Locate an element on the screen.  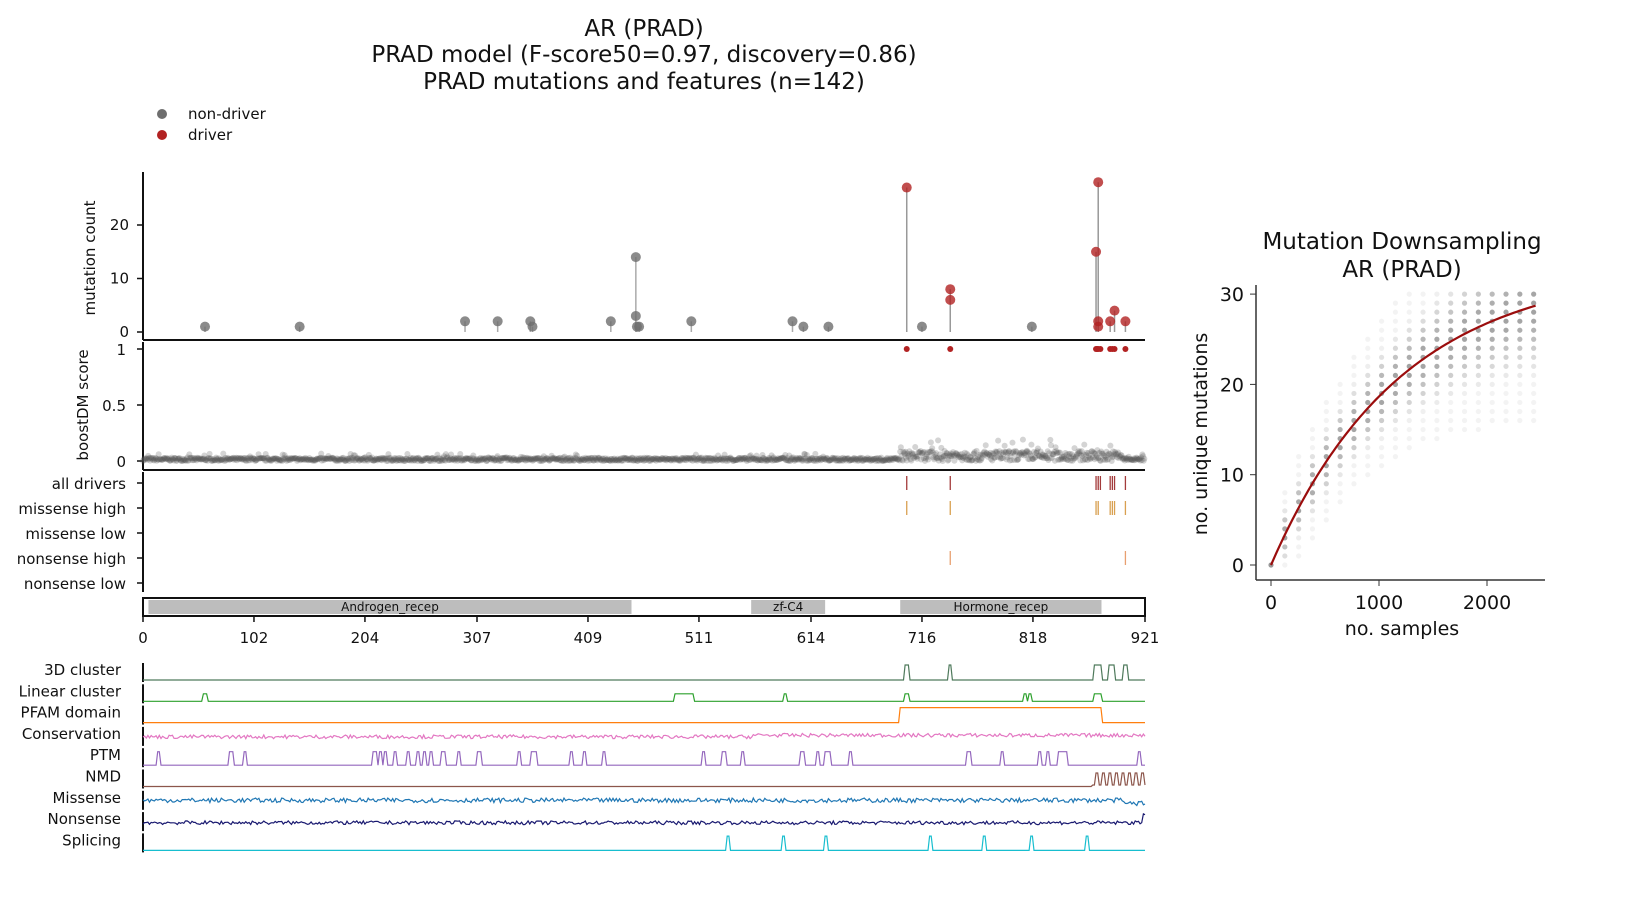
downsampling-subtitle: AR (PRAD) is located at coordinates (1401, 270).